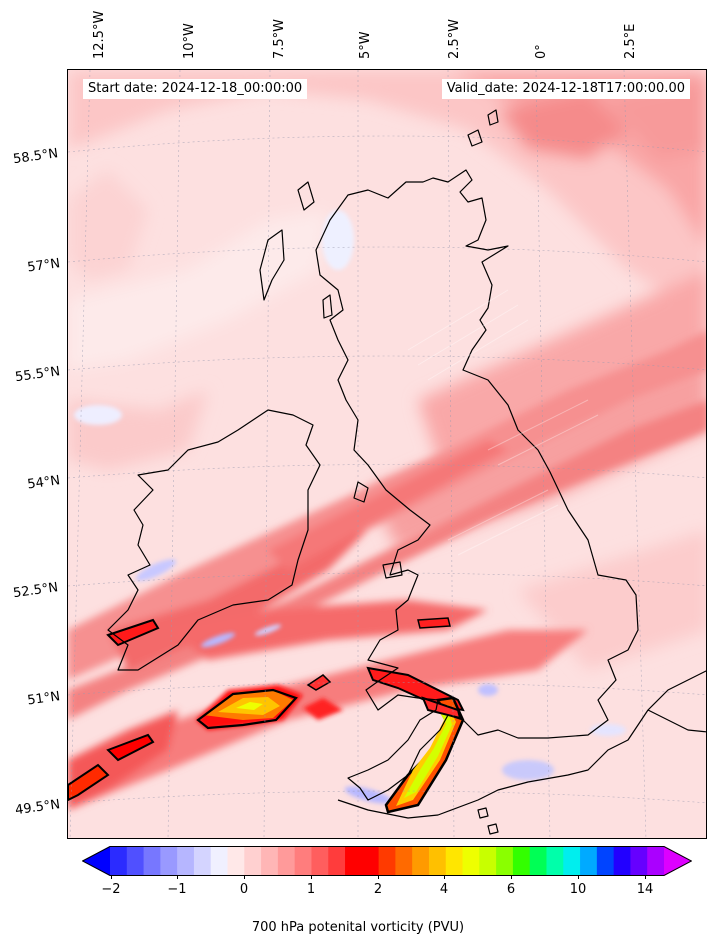 This screenshot has width=716, height=949. I want to click on lon-label-5w: 5°W, so click(365, 45).